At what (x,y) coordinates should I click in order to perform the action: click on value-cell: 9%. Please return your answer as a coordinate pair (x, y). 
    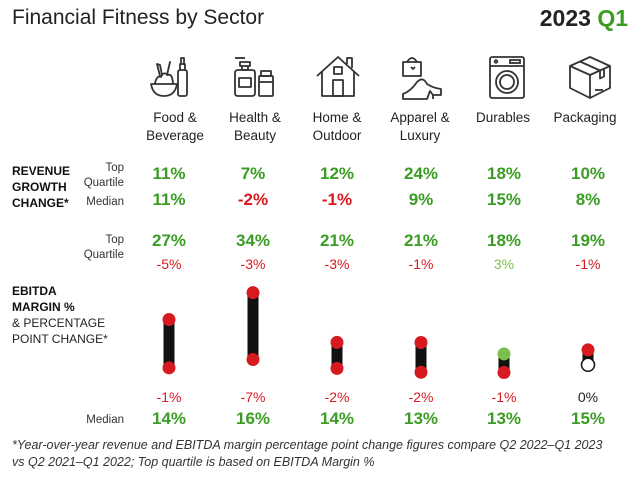
    Looking at the image, I should click on (421, 199).